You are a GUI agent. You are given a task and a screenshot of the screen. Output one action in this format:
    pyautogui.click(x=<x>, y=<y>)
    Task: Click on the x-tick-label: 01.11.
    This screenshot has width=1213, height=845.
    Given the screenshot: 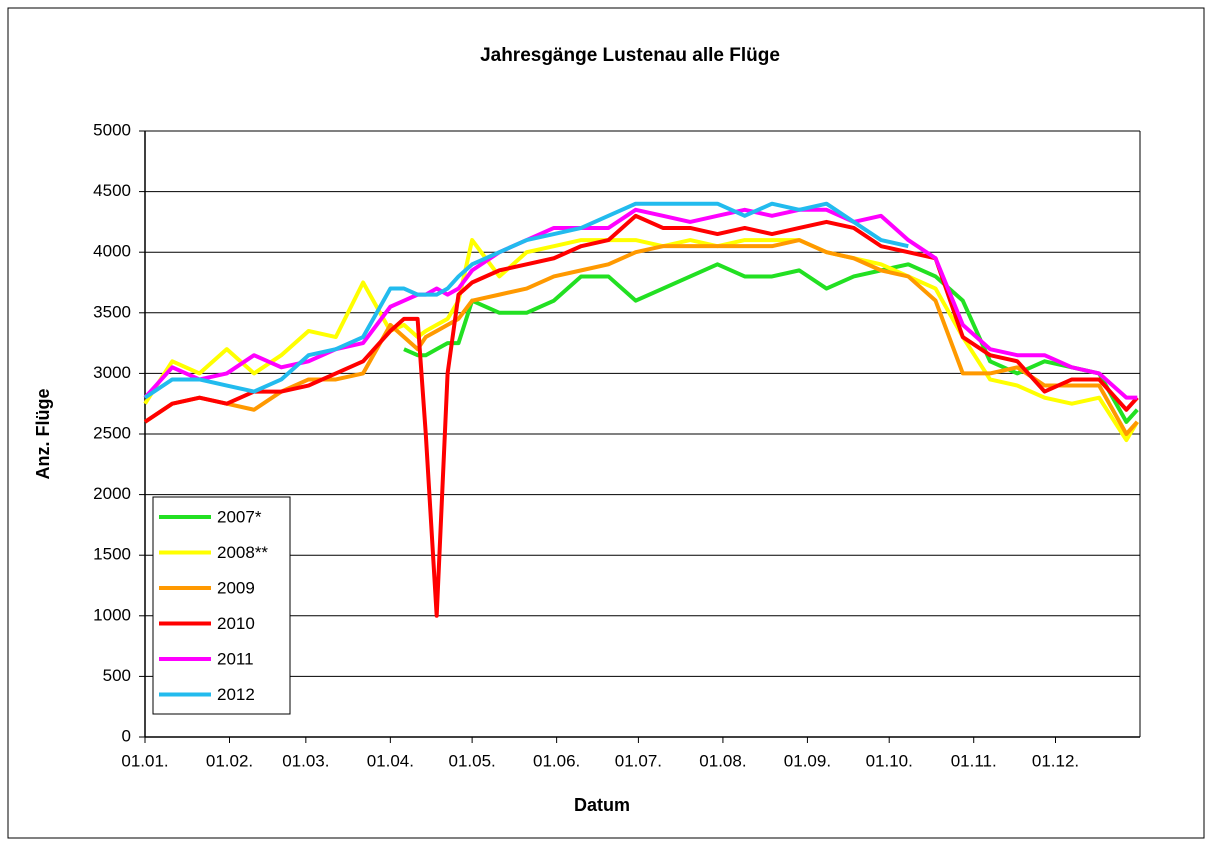 What is the action you would take?
    pyautogui.click(x=974, y=760)
    